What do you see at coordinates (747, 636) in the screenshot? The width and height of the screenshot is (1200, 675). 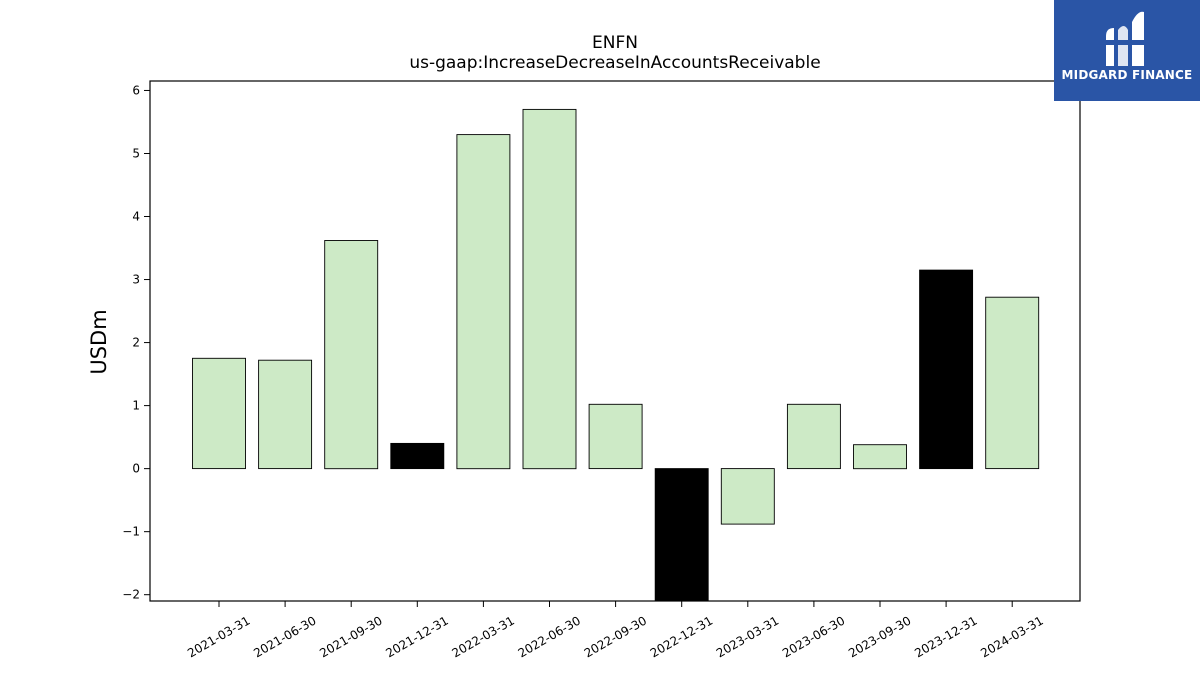 I see `x-tick-label: 2023-03-31` at bounding box center [747, 636].